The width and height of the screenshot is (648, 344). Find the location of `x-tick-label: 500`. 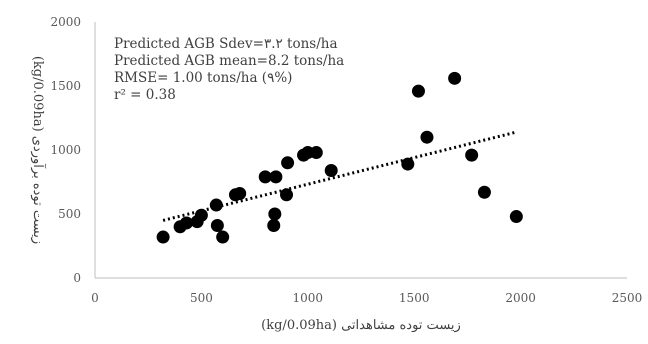

x-tick-label: 500 is located at coordinates (201, 298).